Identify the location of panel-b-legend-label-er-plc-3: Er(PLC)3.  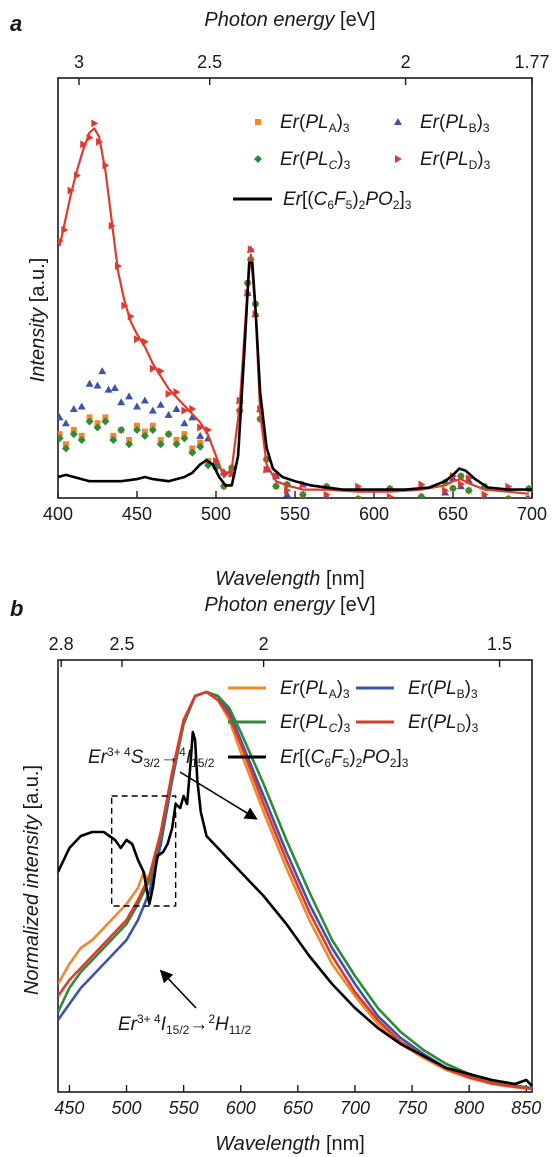
(315, 723).